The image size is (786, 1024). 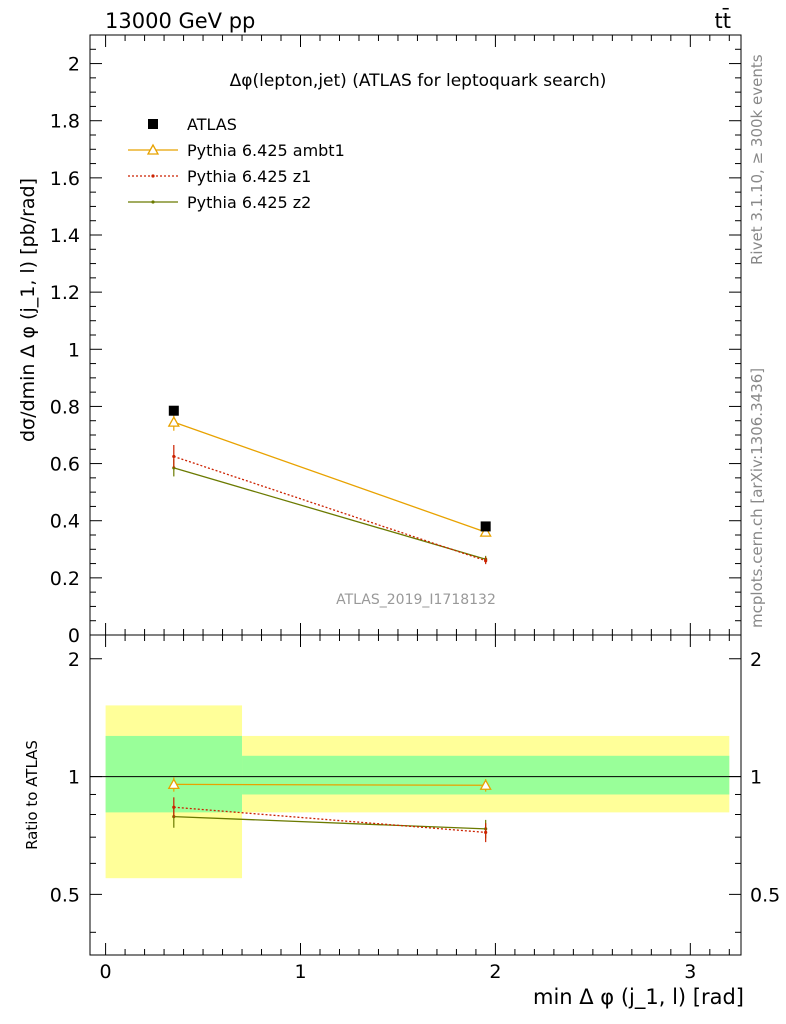 What do you see at coordinates (74, 636) in the screenshot?
I see `y-zero-label: 0` at bounding box center [74, 636].